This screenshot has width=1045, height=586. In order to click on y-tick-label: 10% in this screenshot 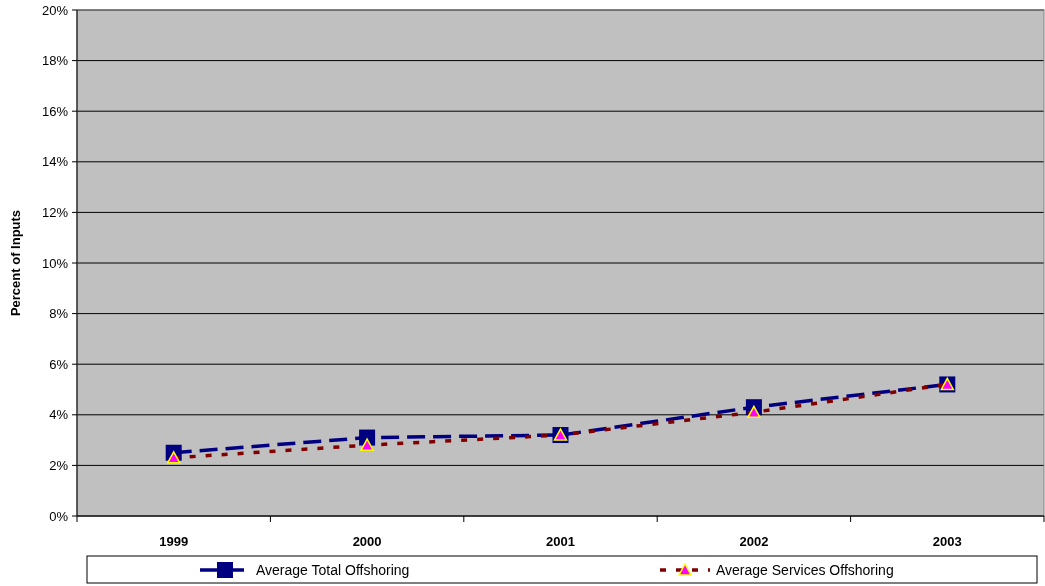, I will do `click(55, 263)`.